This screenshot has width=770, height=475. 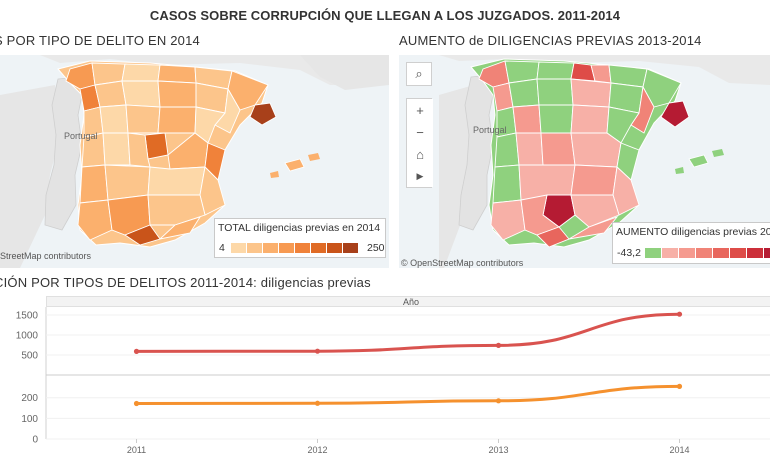 I want to click on map-search-button: ⌕, so click(x=419, y=74).